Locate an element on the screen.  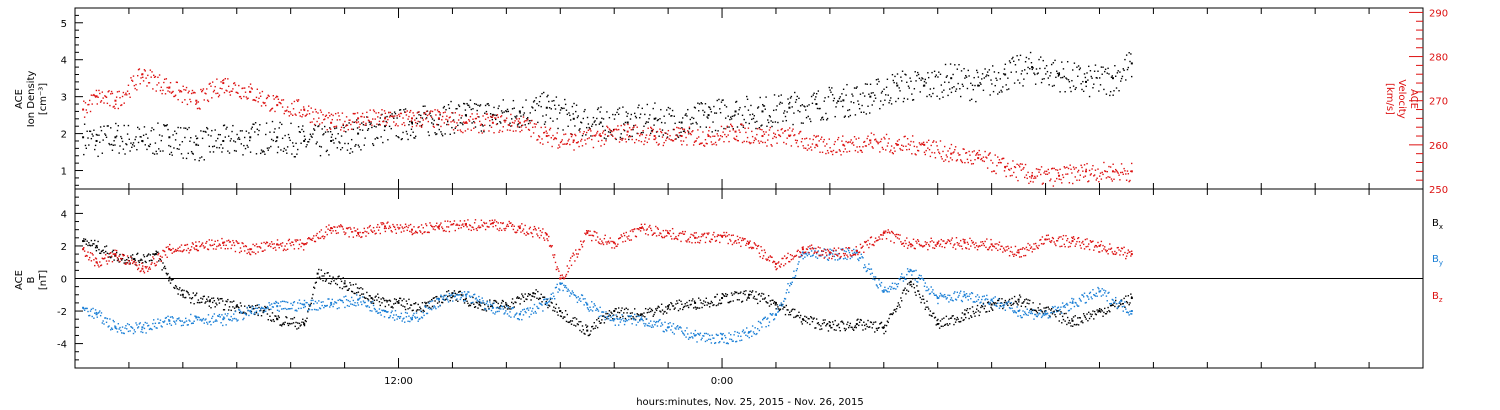
velocity-point is located at coordinates (519, 122).